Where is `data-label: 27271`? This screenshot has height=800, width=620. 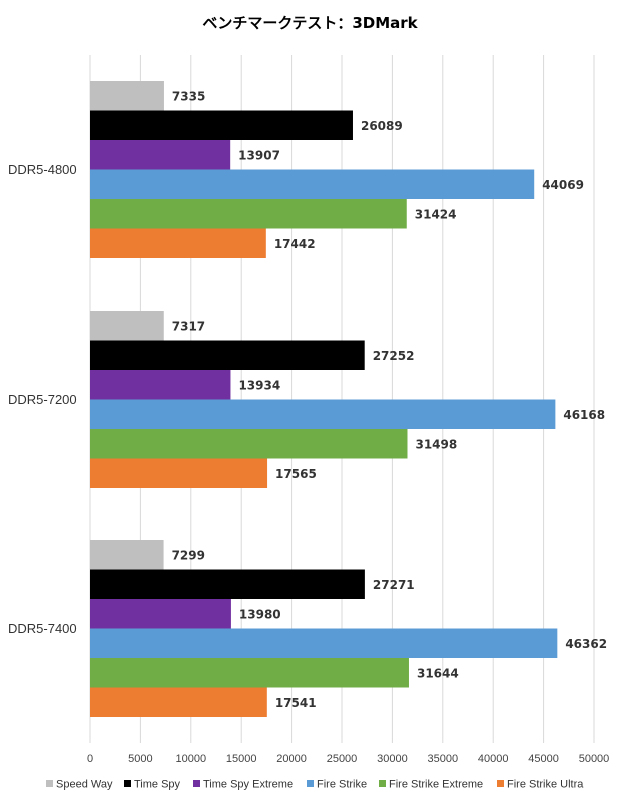 data-label: 27271 is located at coordinates (394, 585).